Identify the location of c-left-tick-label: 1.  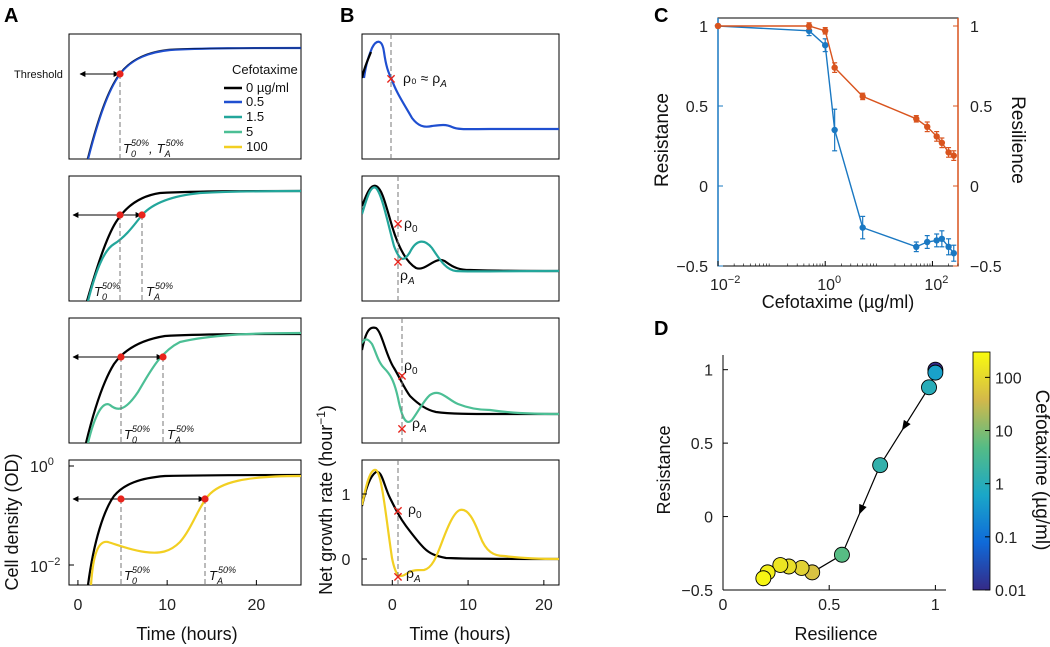
(703, 27).